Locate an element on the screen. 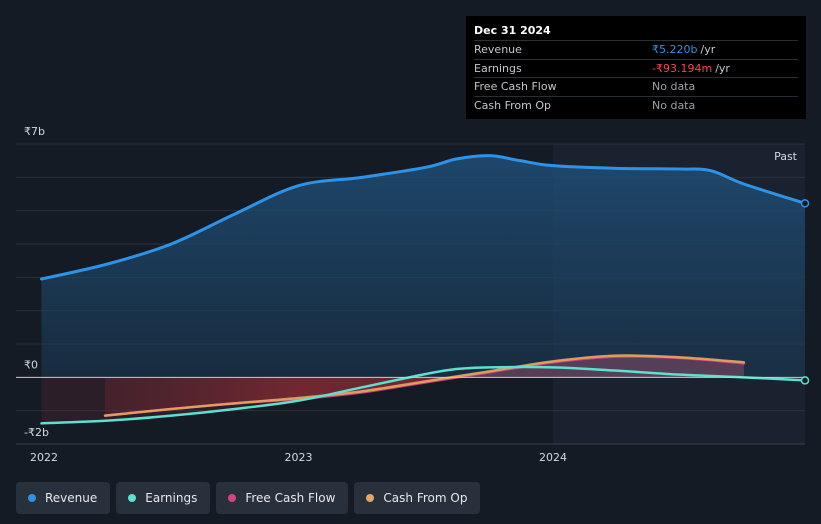  tooltip-row-value: ₹5.220b is located at coordinates (675, 49).